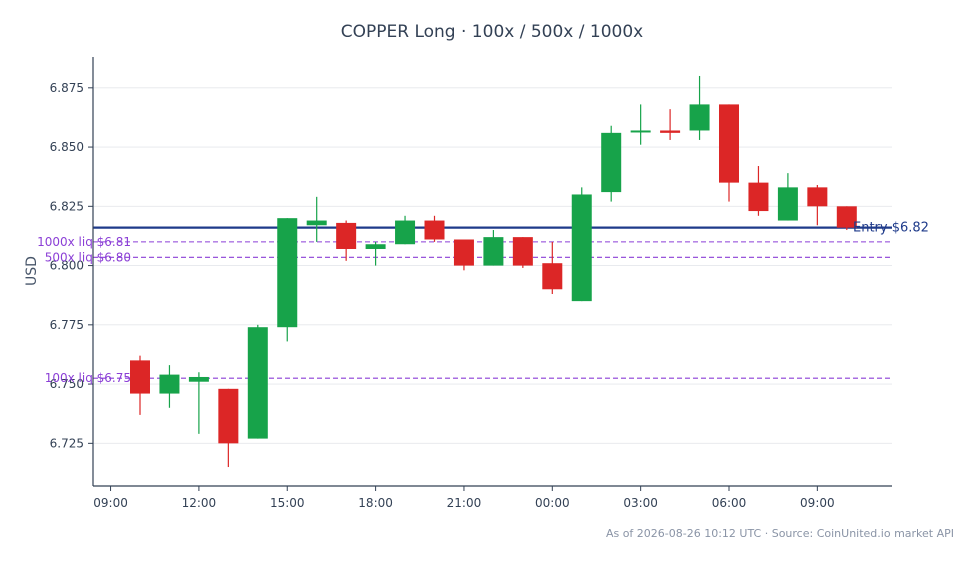  Describe the element at coordinates (84, 242) in the screenshot. I see `liquidation-label: 1000x liq $6.81` at that location.